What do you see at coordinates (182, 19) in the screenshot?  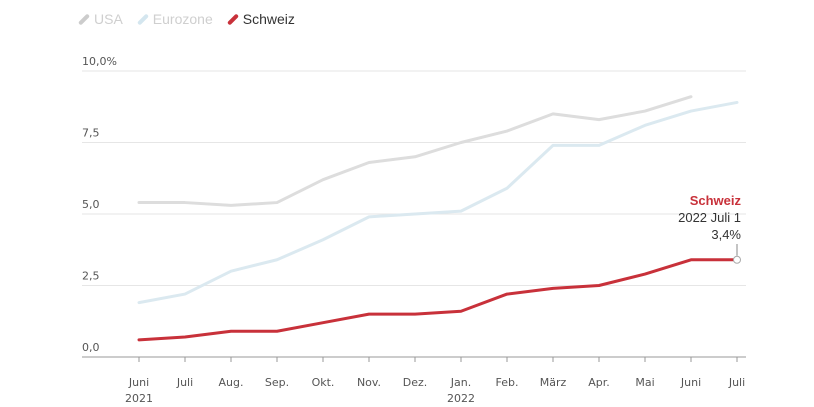 I see `legend-label: Eurozone` at bounding box center [182, 19].